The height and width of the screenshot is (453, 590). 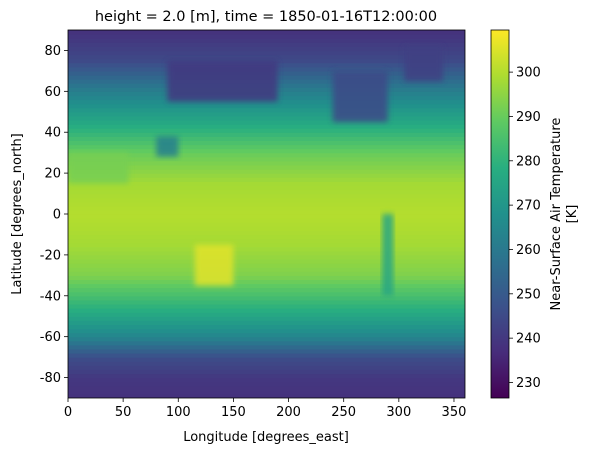 What do you see at coordinates (556, 214) in the screenshot?
I see `colorbar-label-line1: Near-Surface Air Temperature` at bounding box center [556, 214].